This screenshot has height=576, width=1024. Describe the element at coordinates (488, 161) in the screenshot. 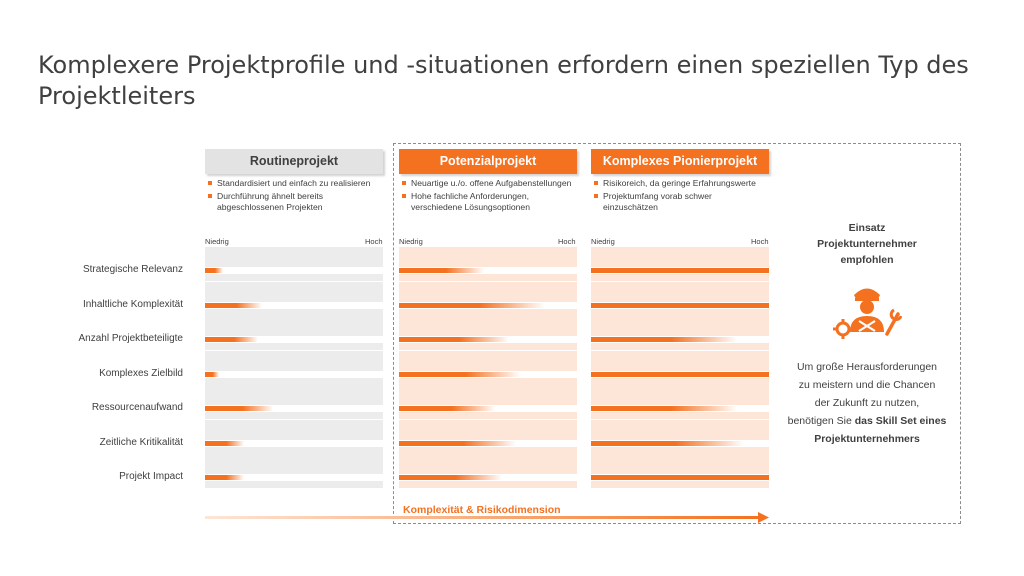

I see `column-header-potenzial: Potenzialprojekt` at that location.